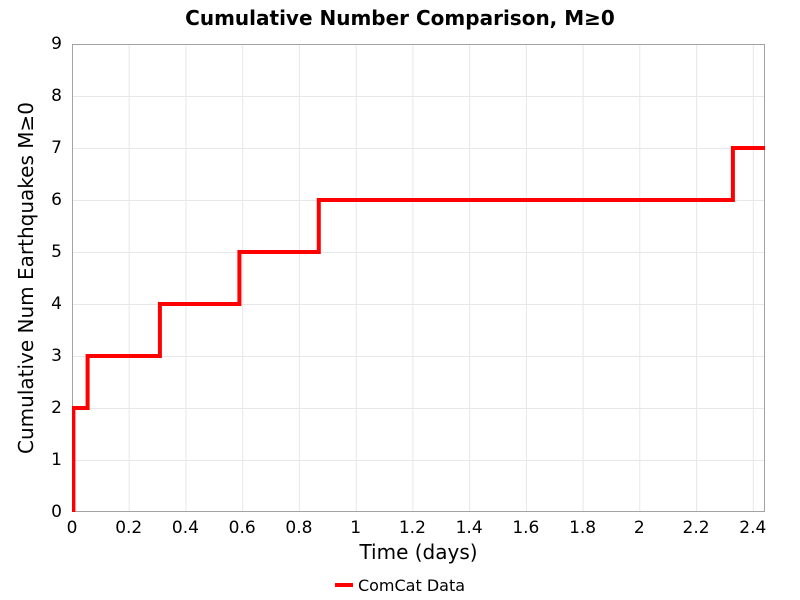 This screenshot has width=800, height=600. I want to click on legend: ComCat Data, so click(400, 585).